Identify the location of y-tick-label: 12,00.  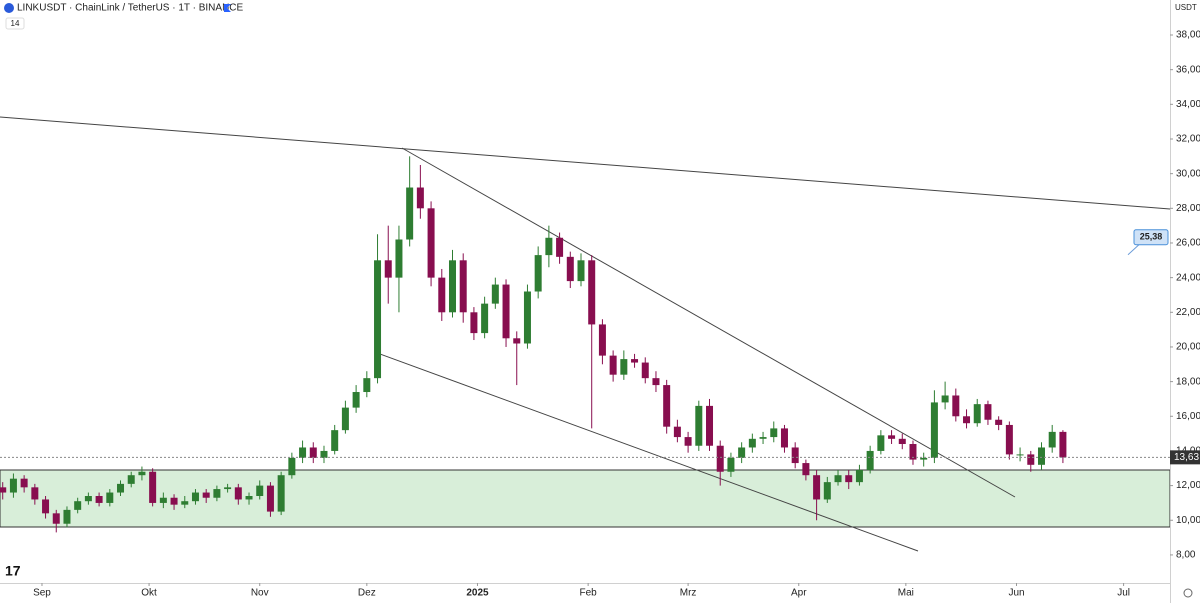
(1188, 485).